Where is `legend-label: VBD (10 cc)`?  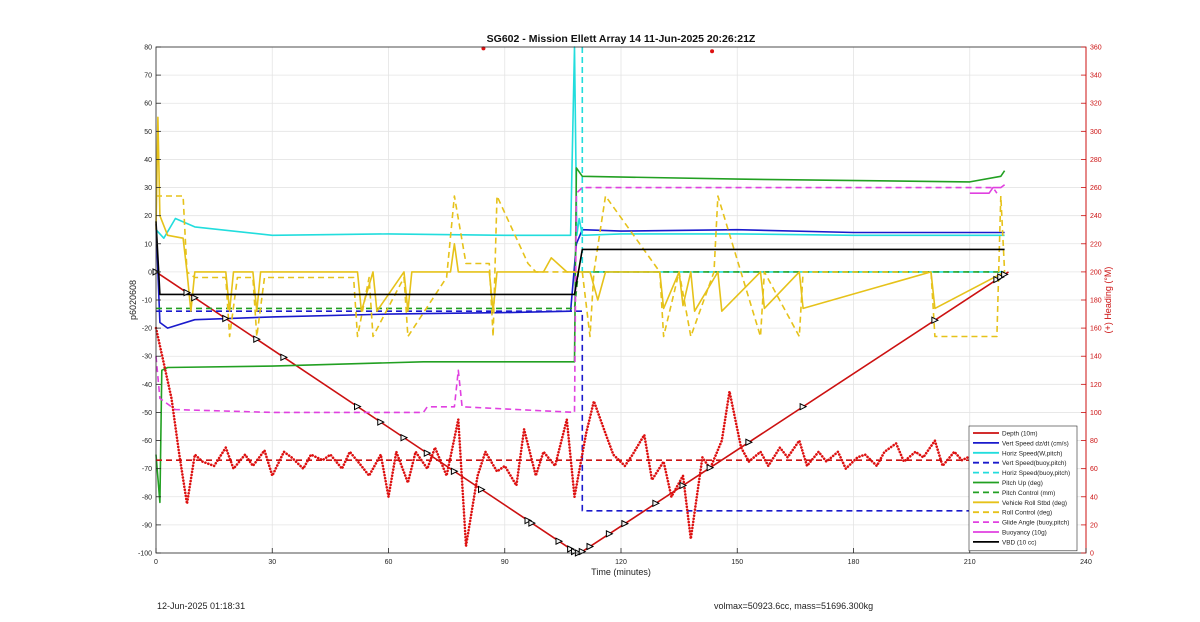
legend-label: VBD (10 cc) is located at coordinates (1019, 542).